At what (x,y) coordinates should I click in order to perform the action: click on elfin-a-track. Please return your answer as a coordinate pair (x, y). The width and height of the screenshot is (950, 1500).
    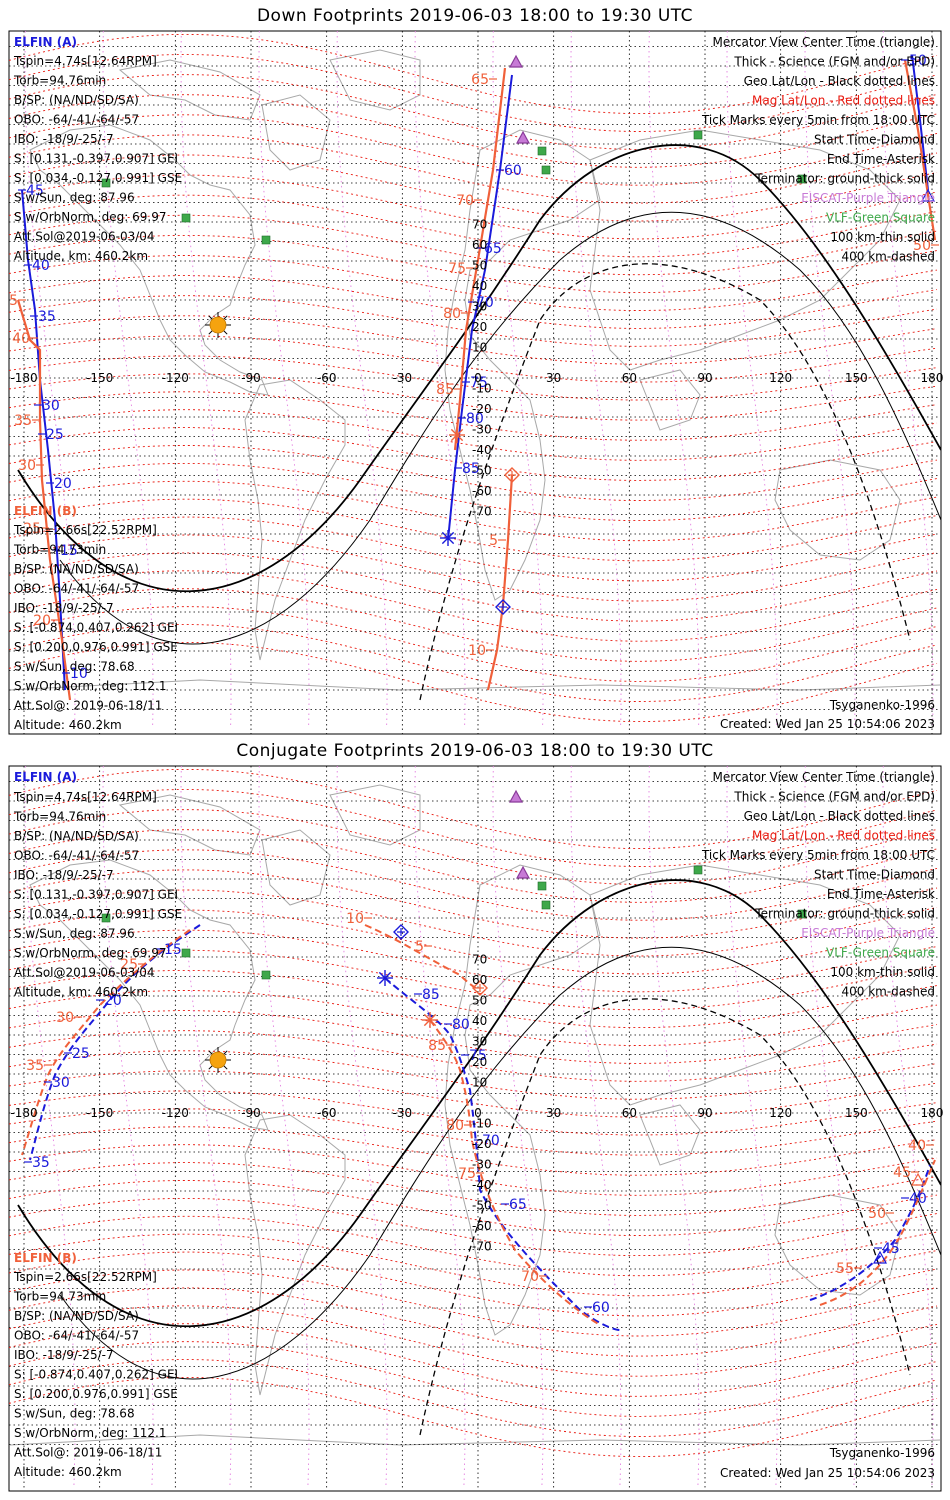
    Looking at the image, I should click on (502, 1154).